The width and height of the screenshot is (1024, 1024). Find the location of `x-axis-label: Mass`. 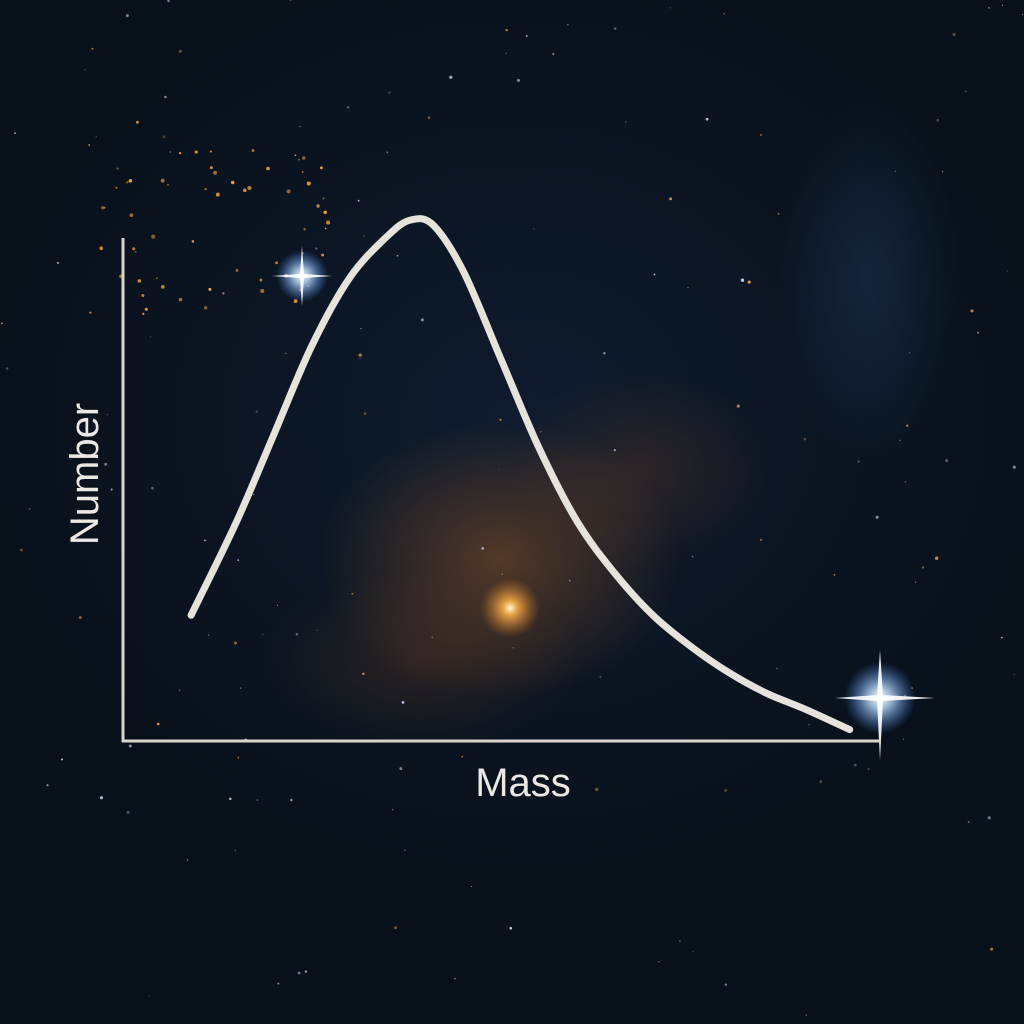

x-axis-label: Mass is located at coordinates (523, 783).